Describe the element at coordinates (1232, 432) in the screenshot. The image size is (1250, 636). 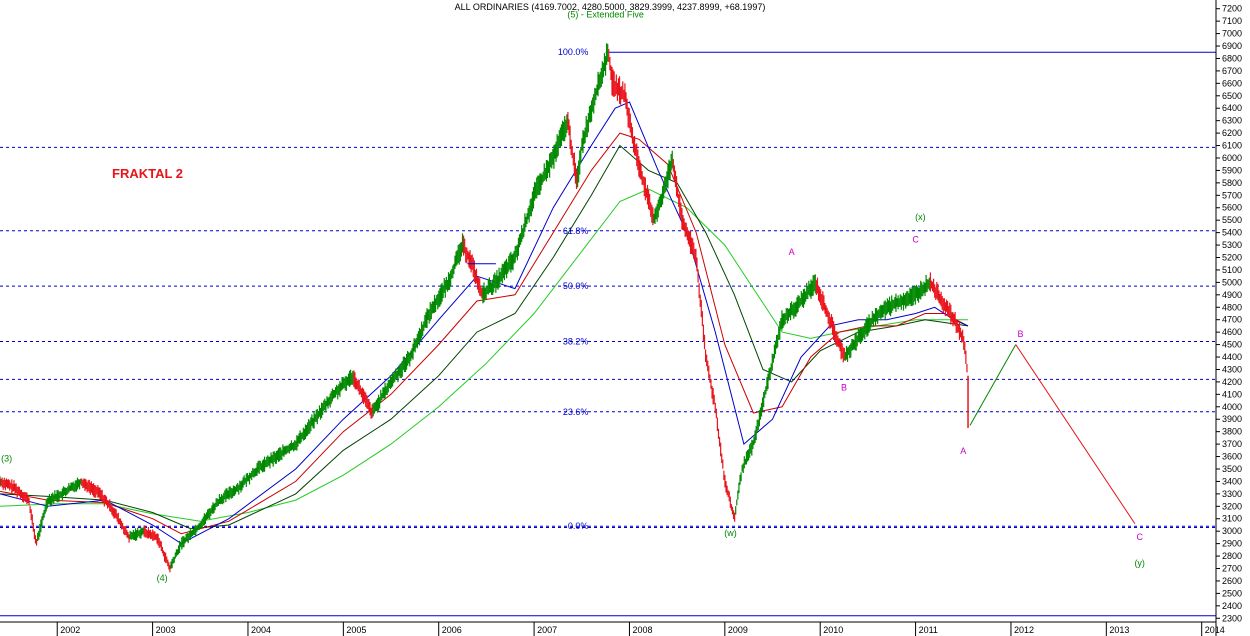
I see `y-tick-label: 3800` at that location.